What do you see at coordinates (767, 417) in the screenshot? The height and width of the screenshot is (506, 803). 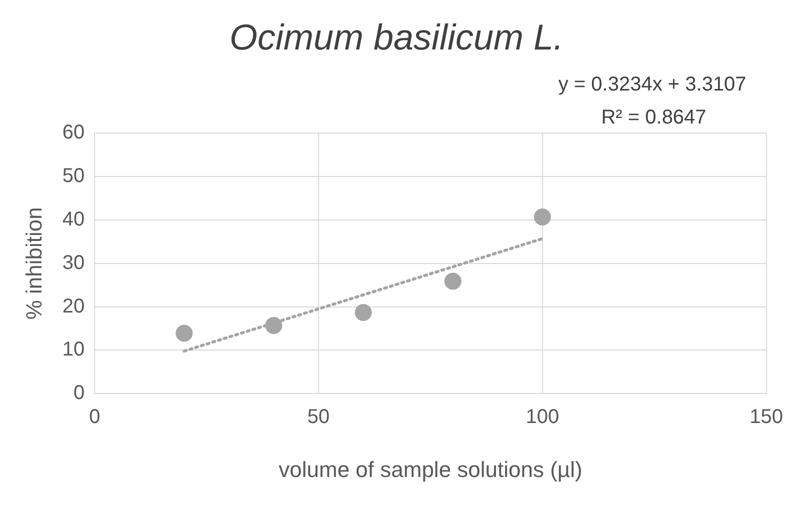 I see `x-tick-label: 150` at bounding box center [767, 417].